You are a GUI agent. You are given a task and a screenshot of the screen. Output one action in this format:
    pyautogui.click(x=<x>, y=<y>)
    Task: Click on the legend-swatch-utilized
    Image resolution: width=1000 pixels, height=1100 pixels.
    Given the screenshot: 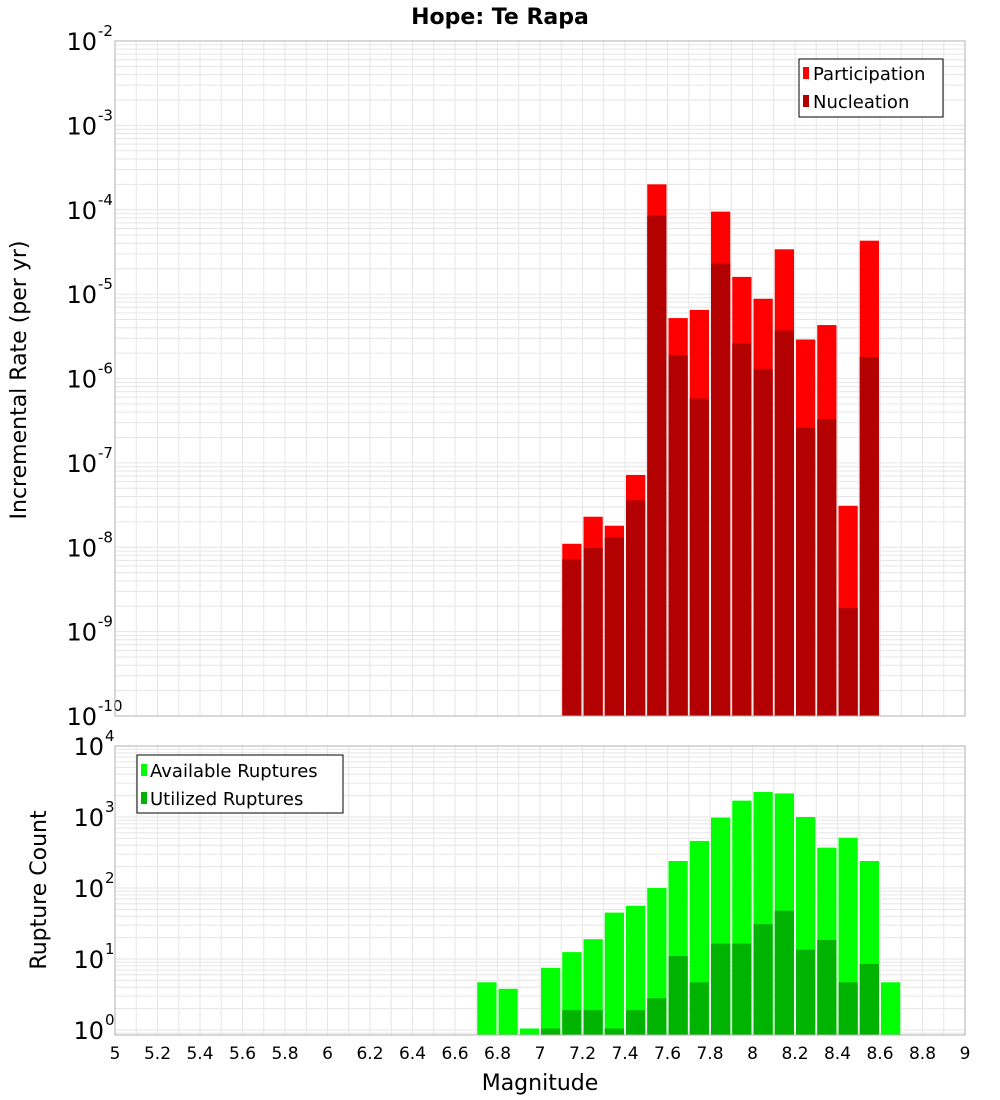 What is the action you would take?
    pyautogui.click(x=144, y=798)
    